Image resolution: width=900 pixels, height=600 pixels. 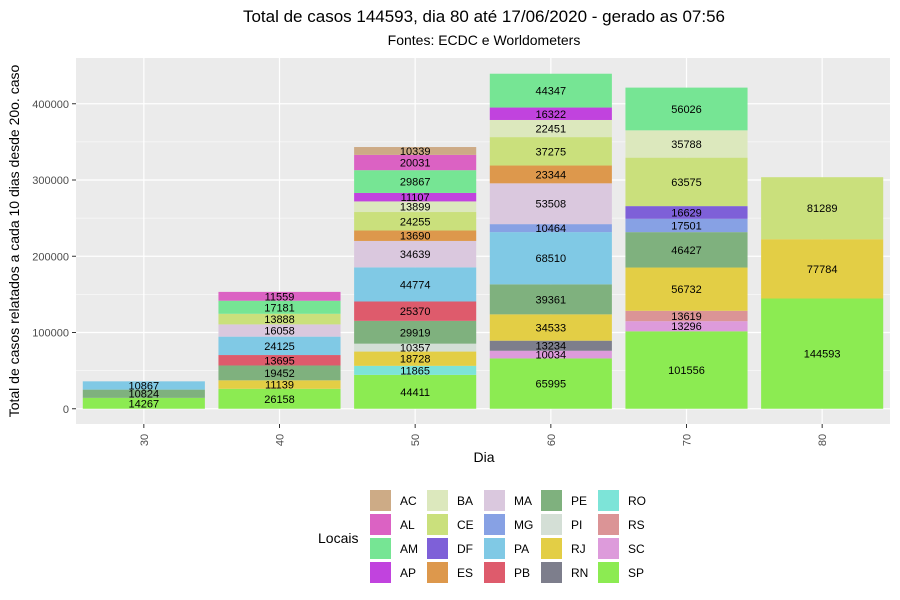 What do you see at coordinates (686, 371) in the screenshot?
I see `data-label: 101556` at bounding box center [686, 371].